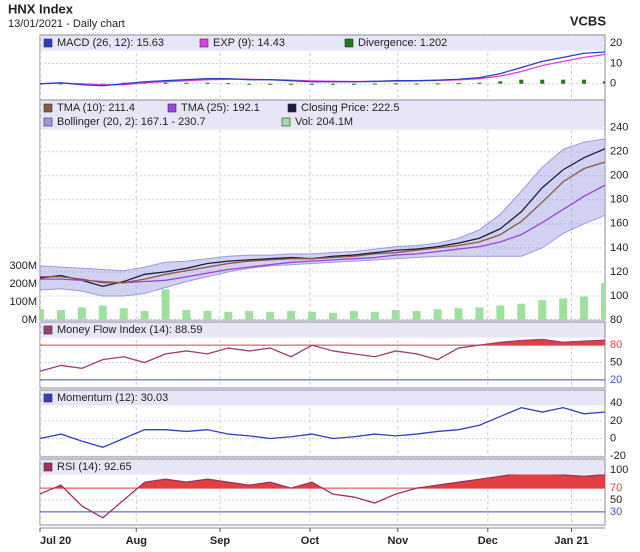 This screenshot has height=552, width=640. I want to click on legend-label: Vol: 204.1M, so click(324, 122).